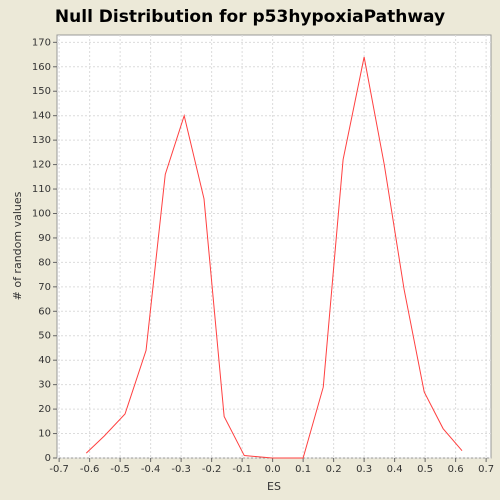 The image size is (500, 500). I want to click on x-tick-label: 0.7, so click(486, 469).